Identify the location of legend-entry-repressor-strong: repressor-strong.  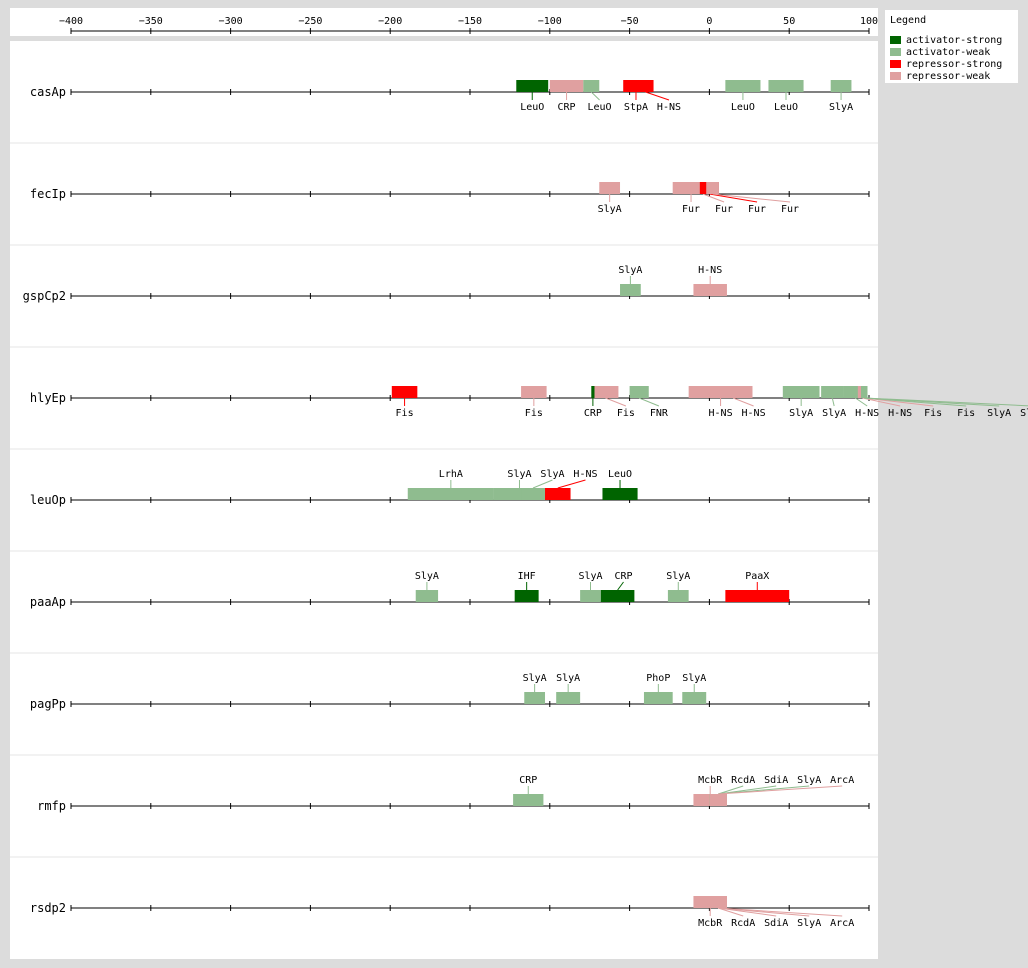
(946, 64).